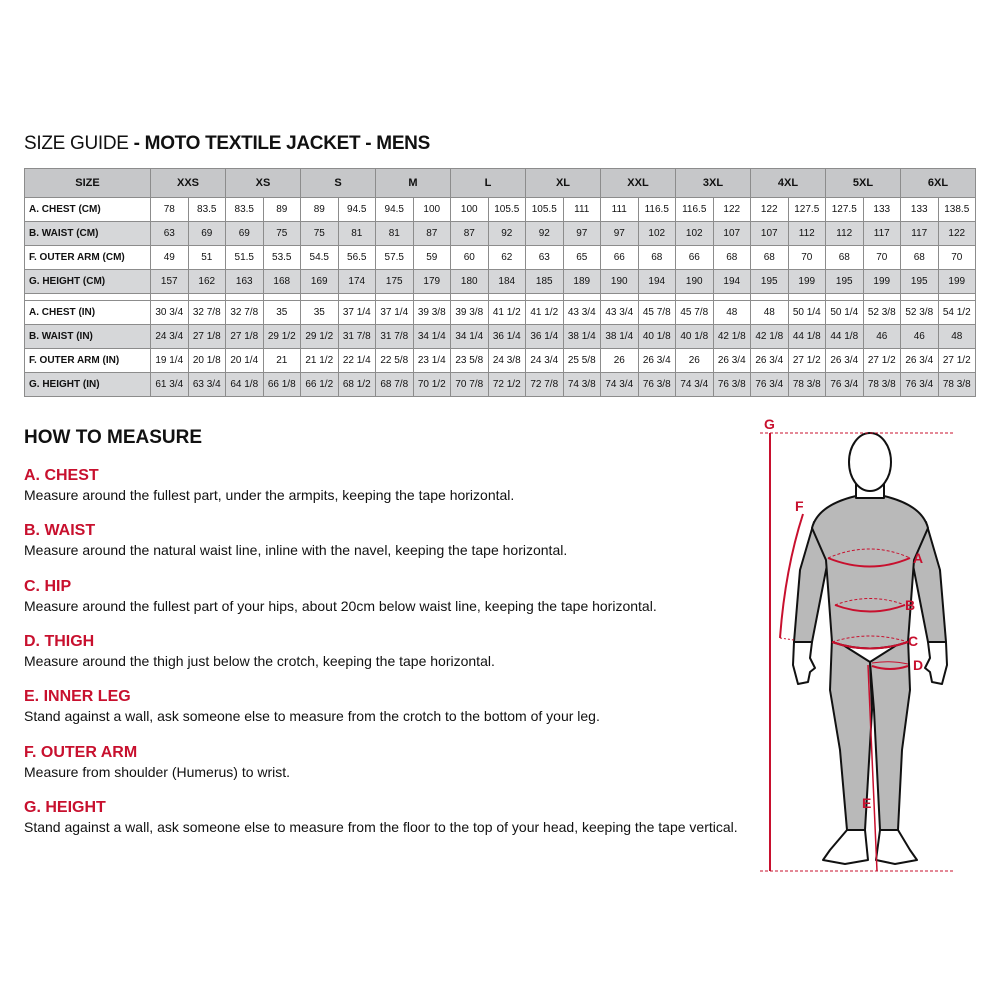 The height and width of the screenshot is (1000, 1000). I want to click on table-cell: 60, so click(469, 257).